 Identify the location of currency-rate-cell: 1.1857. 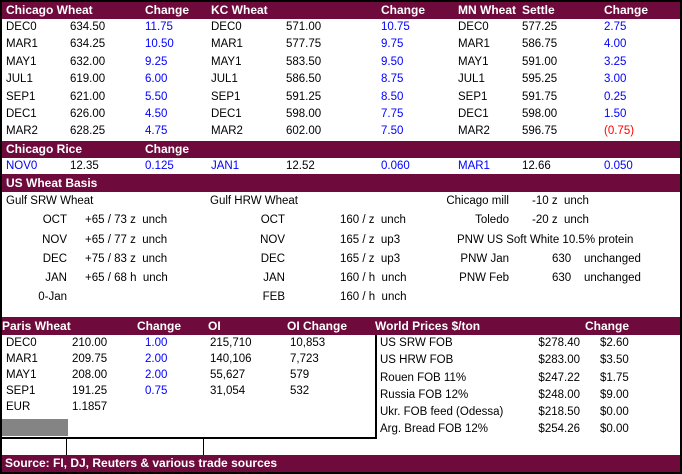
(90, 407).